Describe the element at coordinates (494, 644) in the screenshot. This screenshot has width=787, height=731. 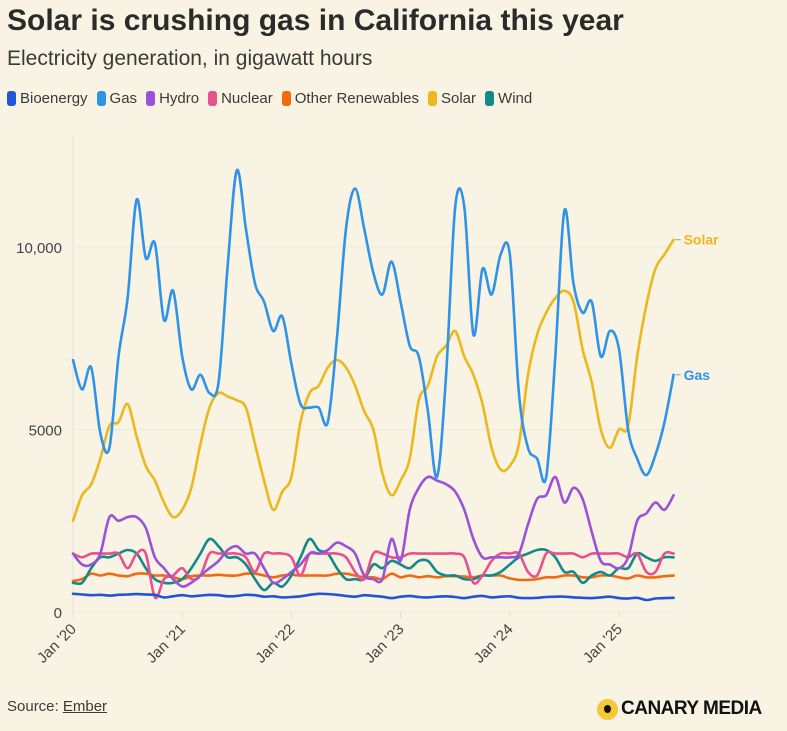
I see `x-tick-label: Jan '24` at that location.